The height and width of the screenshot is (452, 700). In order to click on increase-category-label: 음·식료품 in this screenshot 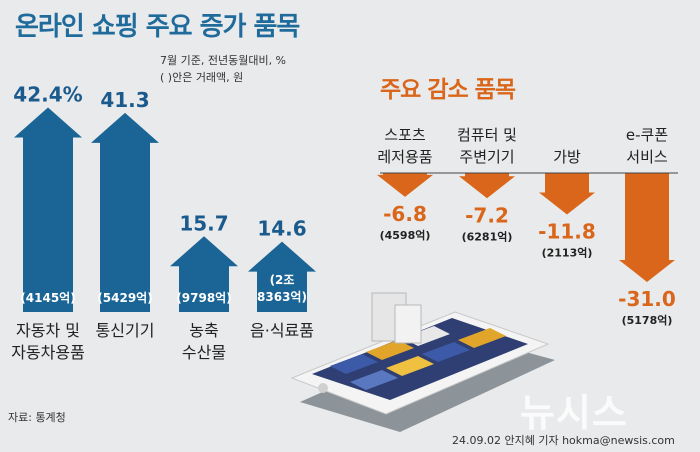, I will do `click(282, 330)`.